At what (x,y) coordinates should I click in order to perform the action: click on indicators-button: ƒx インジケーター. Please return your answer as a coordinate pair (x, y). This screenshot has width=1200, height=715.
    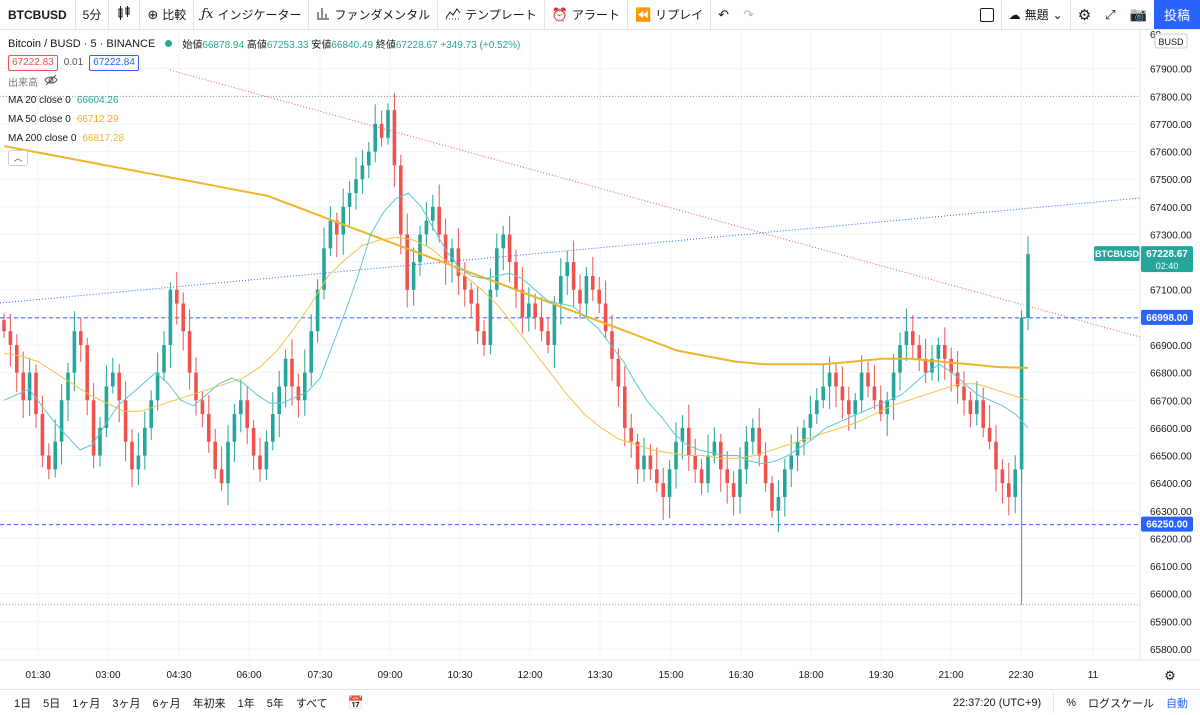
    Looking at the image, I should click on (251, 14).